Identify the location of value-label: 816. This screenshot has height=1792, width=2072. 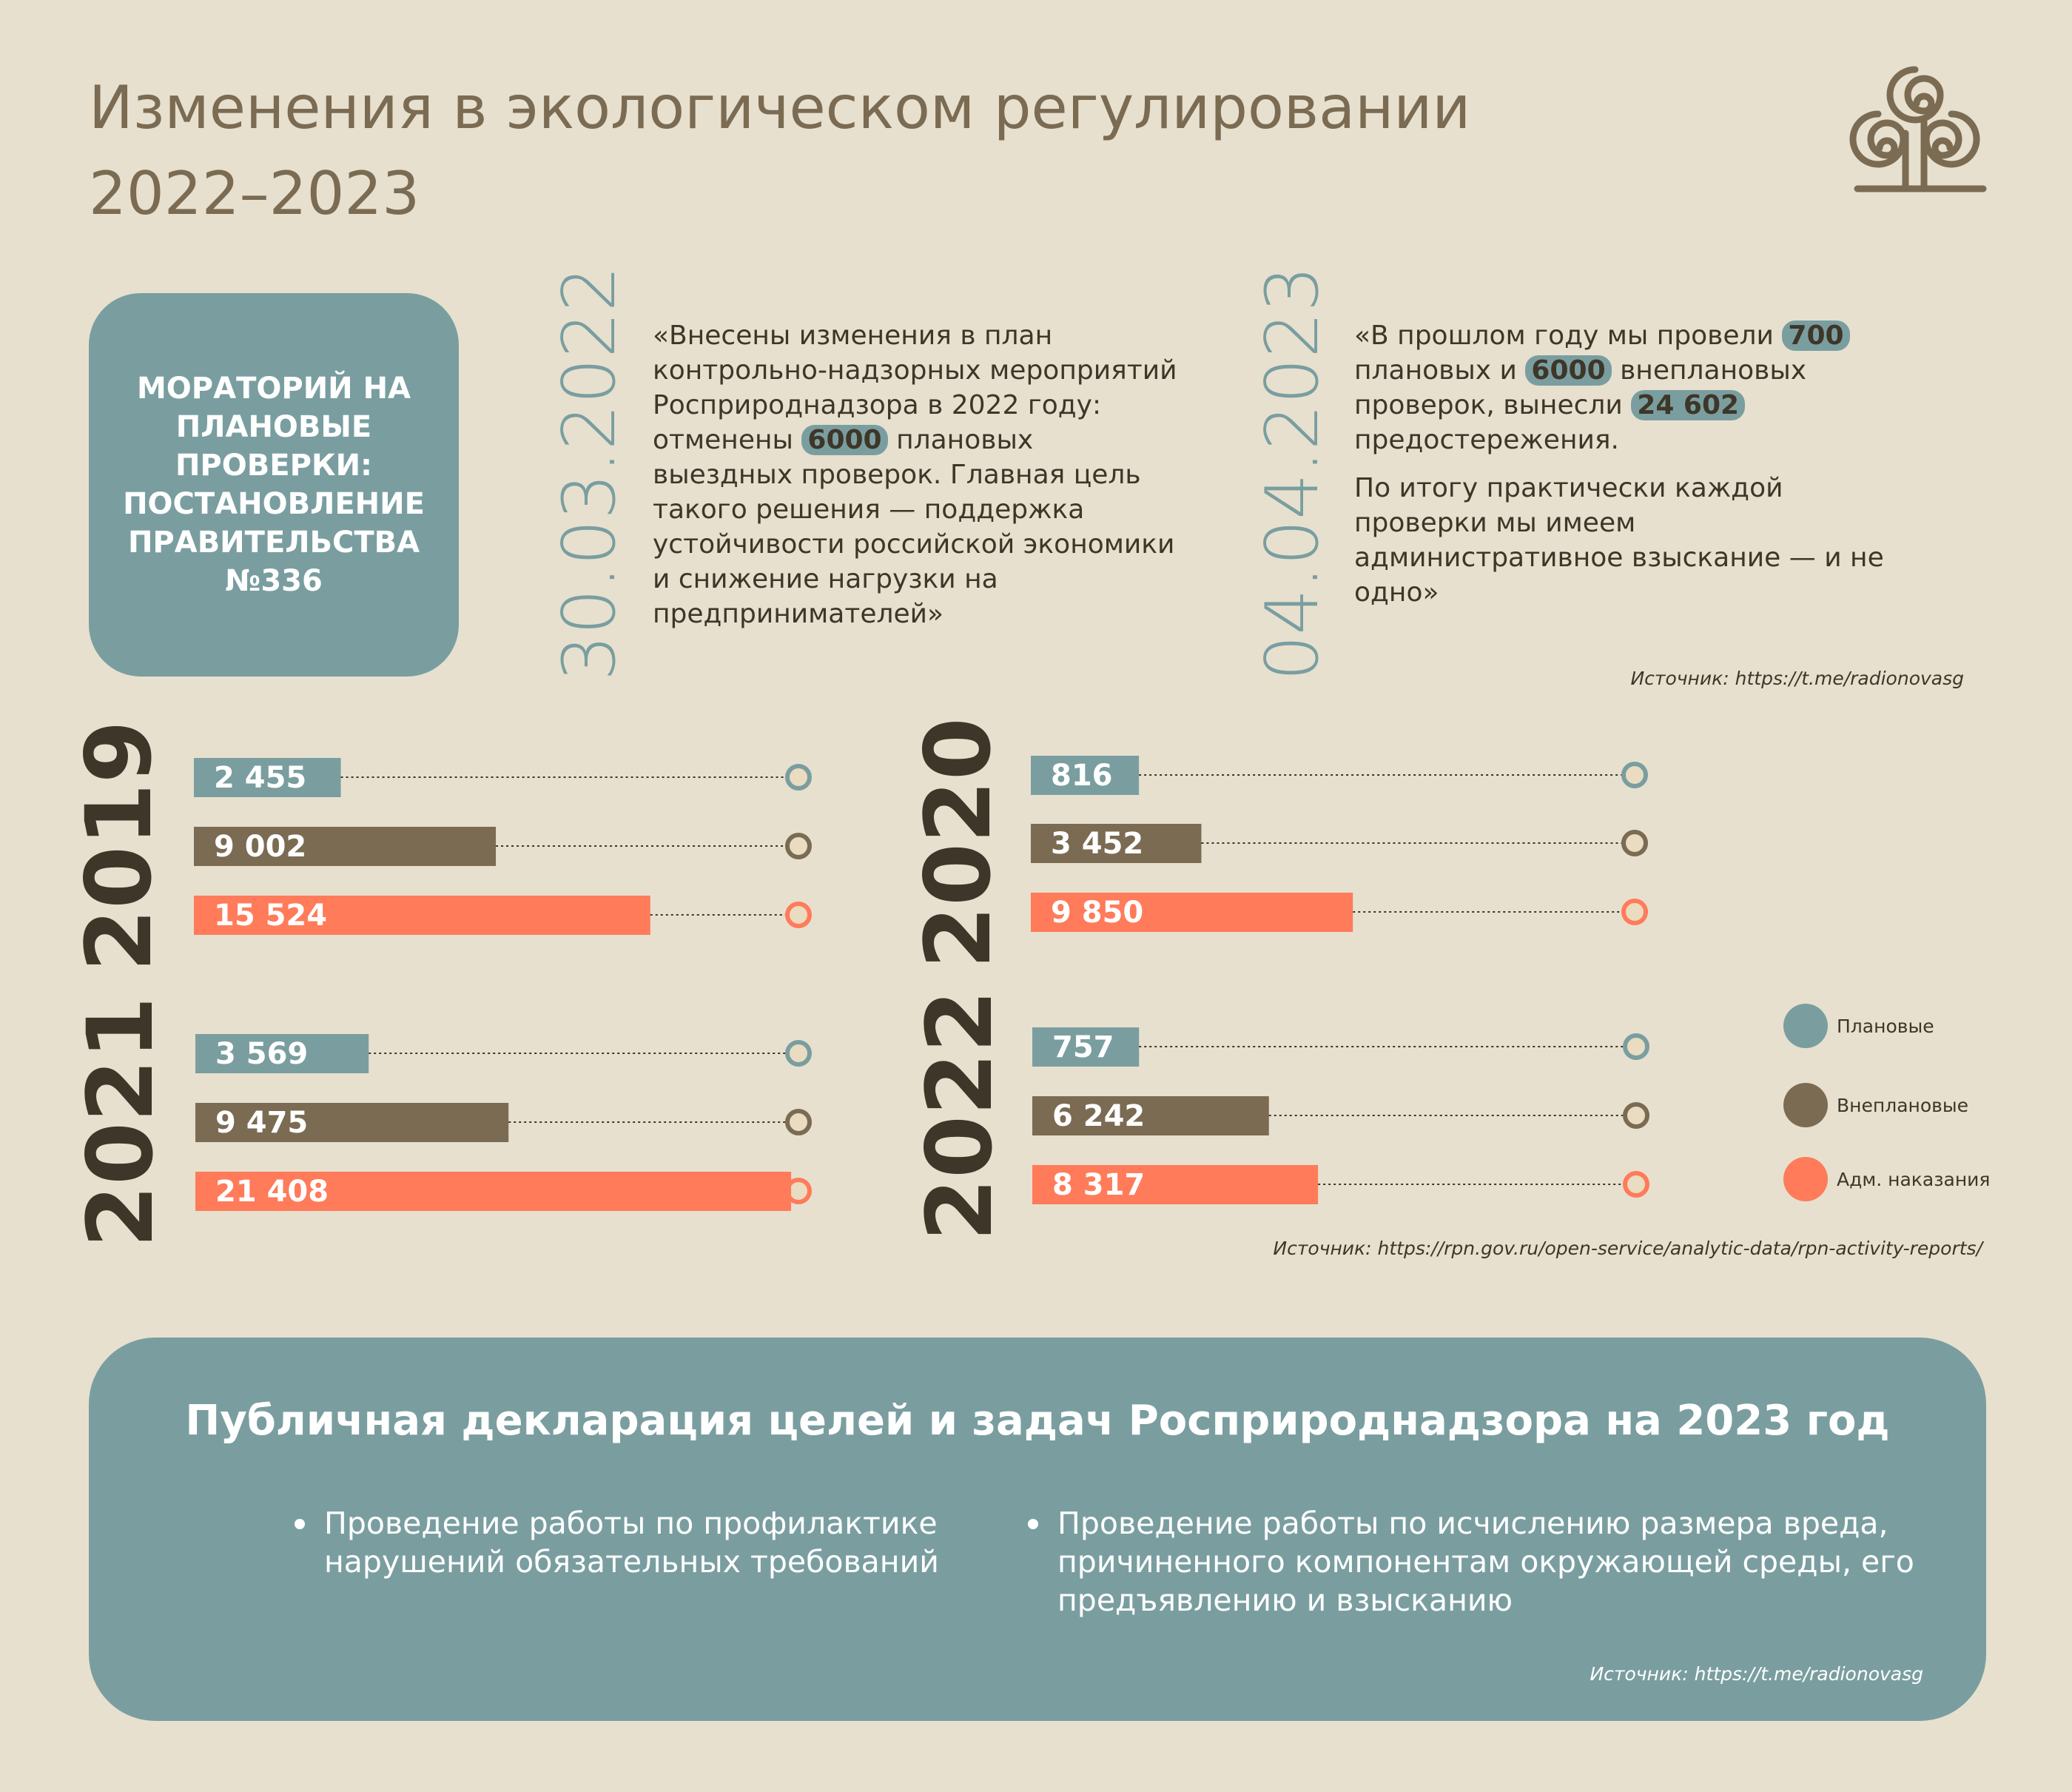
(1082, 776).